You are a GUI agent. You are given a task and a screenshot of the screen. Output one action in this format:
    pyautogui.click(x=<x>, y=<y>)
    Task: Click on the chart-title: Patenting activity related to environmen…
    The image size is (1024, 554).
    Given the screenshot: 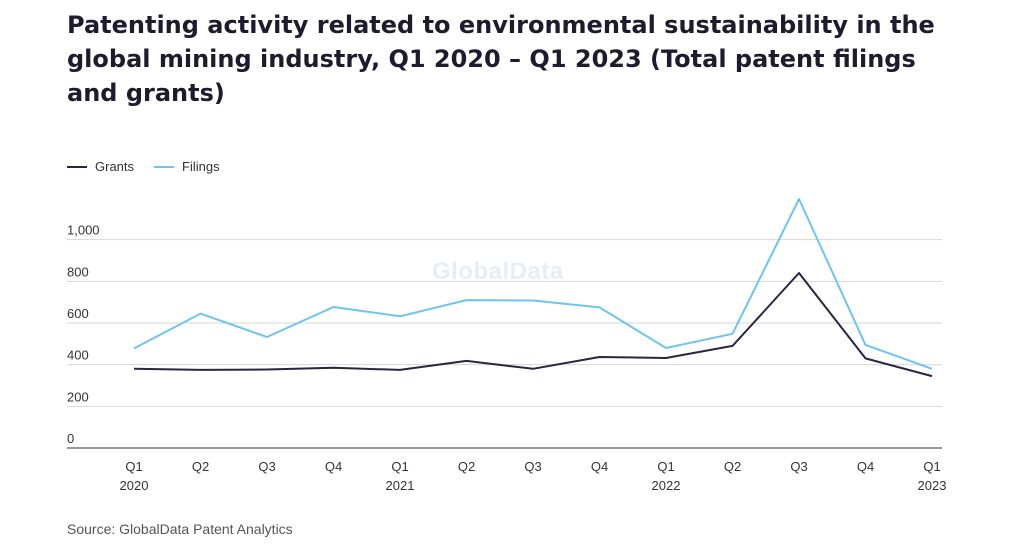 What is the action you would take?
    pyautogui.click(x=501, y=59)
    